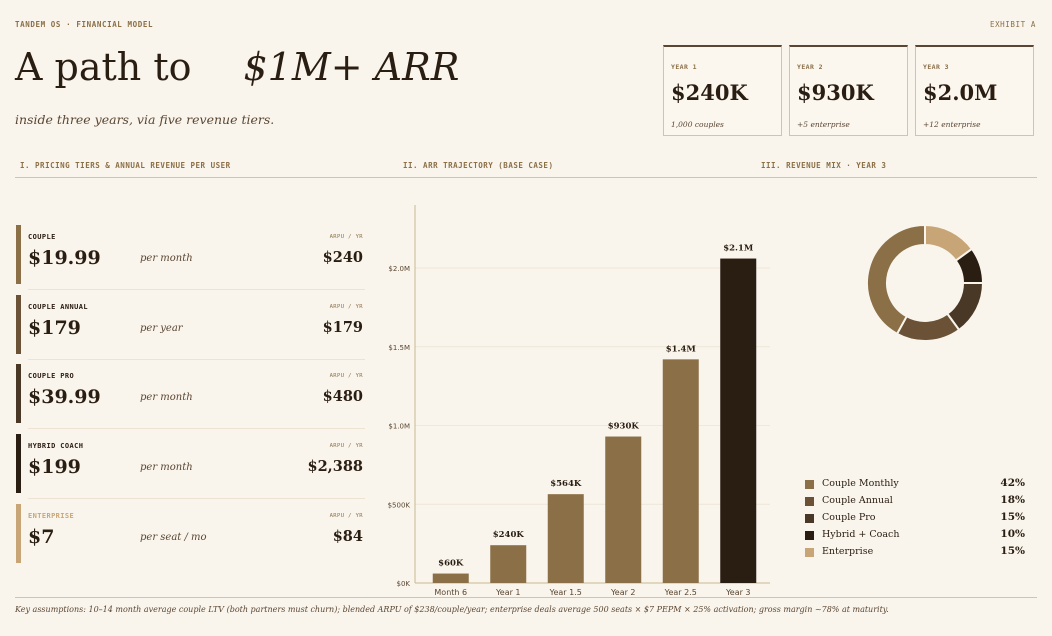 The image size is (1052, 636). Describe the element at coordinates (1012, 24) in the screenshot. I see `exhibit-label: EXHIBIT A` at that location.